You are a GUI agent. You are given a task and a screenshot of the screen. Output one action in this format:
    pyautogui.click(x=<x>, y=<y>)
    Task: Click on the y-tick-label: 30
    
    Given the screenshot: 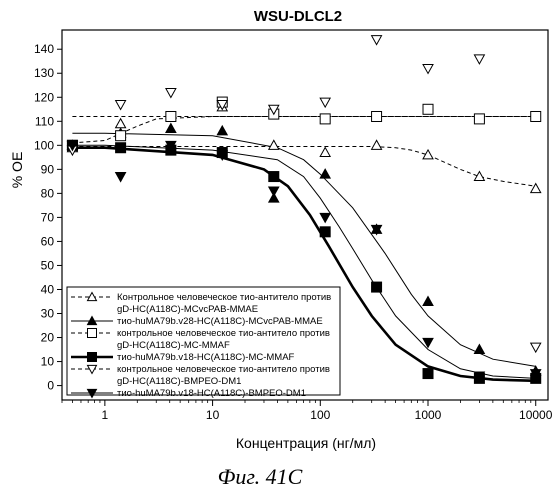 What is the action you would take?
    pyautogui.click(x=48, y=314)
    